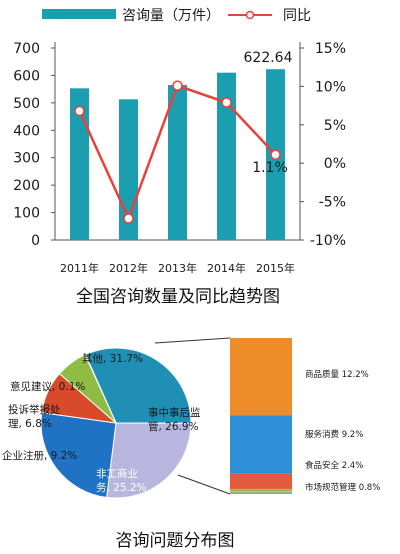 The image size is (400, 554). I want to click on right-tick-label: 15%, so click(330, 49).